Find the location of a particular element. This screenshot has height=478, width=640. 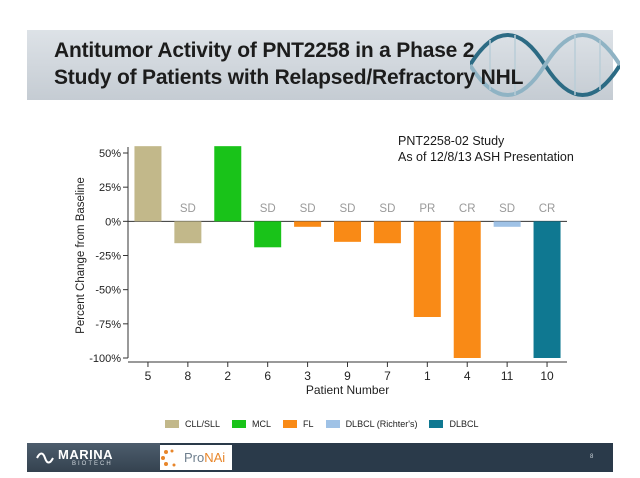

legend-label: CLL/SLL is located at coordinates (203, 424).